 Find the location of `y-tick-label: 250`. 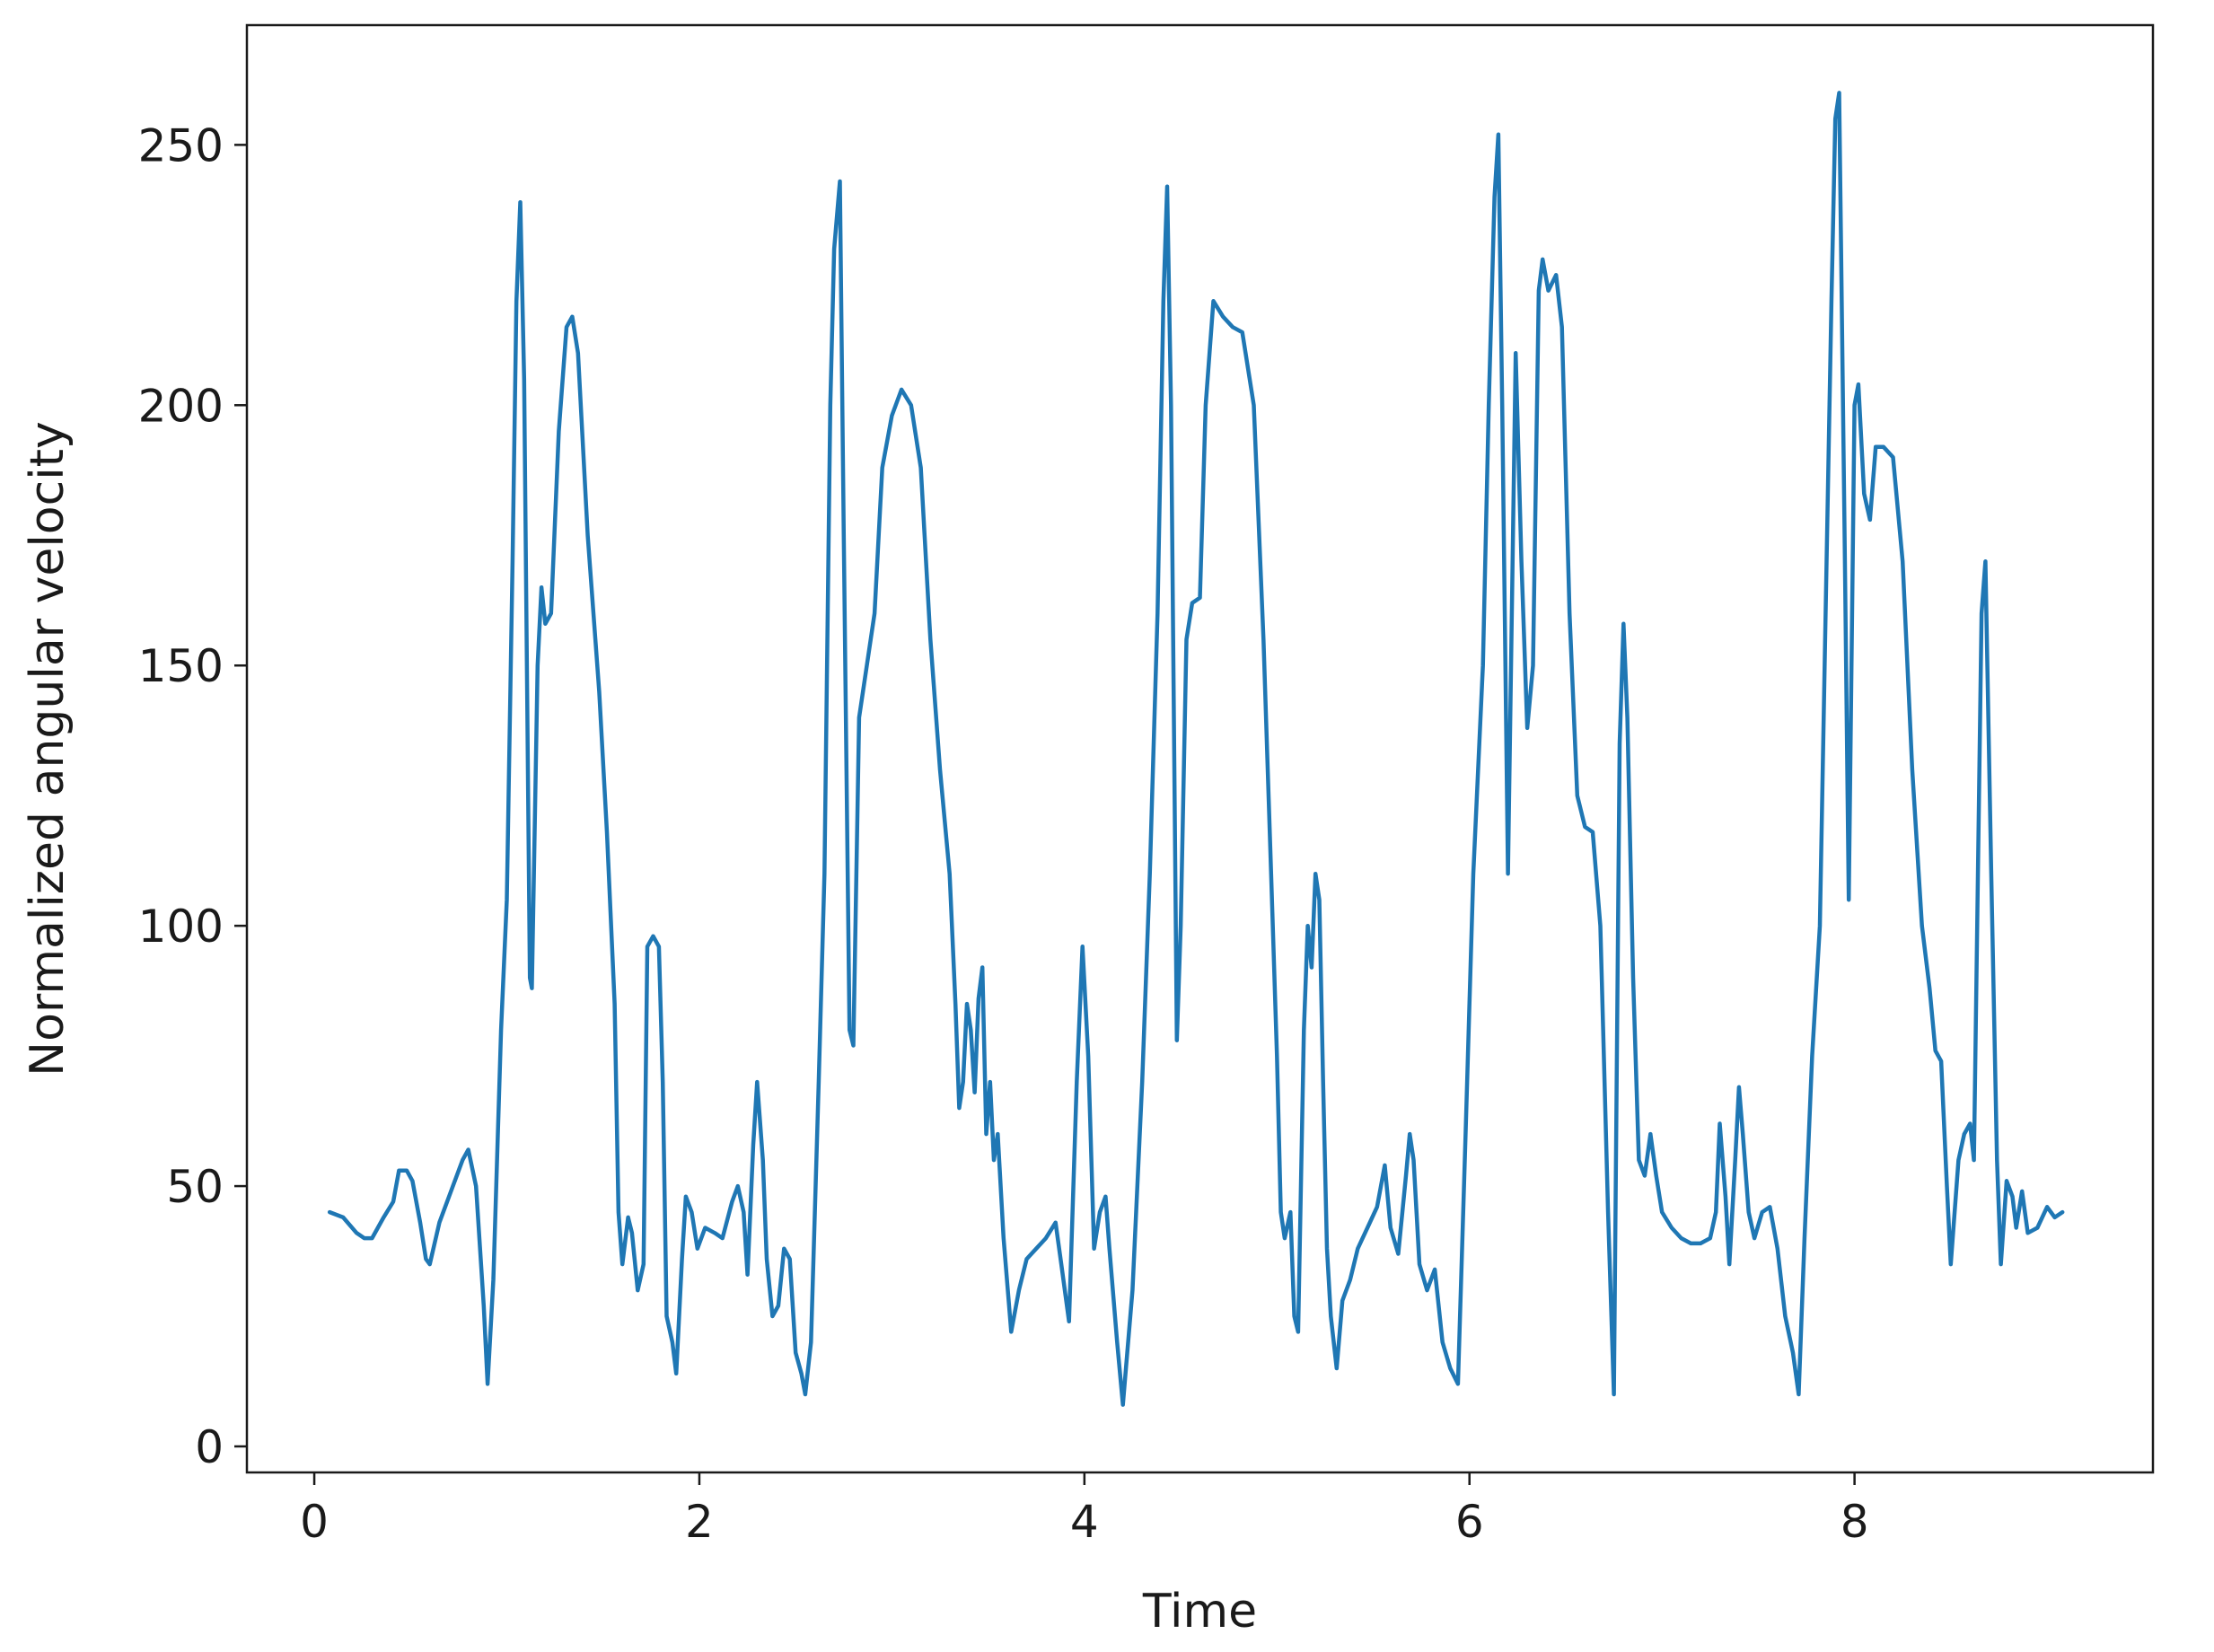

y-tick-label: 250 is located at coordinates (181, 145).